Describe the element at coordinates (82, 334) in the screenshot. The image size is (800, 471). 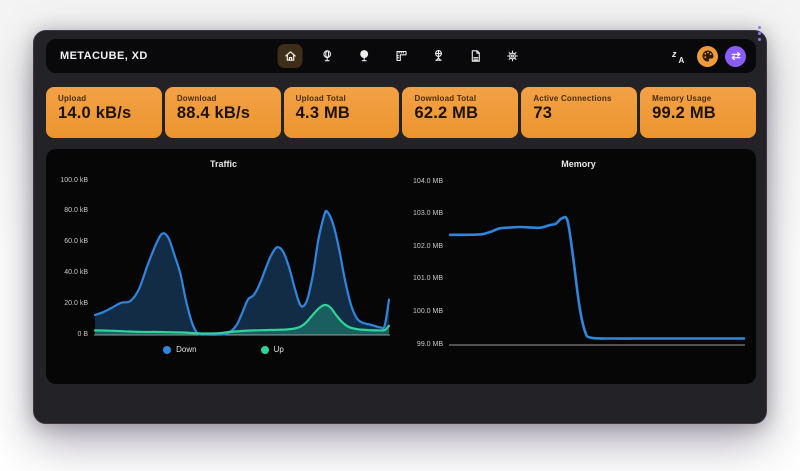
I see `y-tick-label: 0 B` at that location.